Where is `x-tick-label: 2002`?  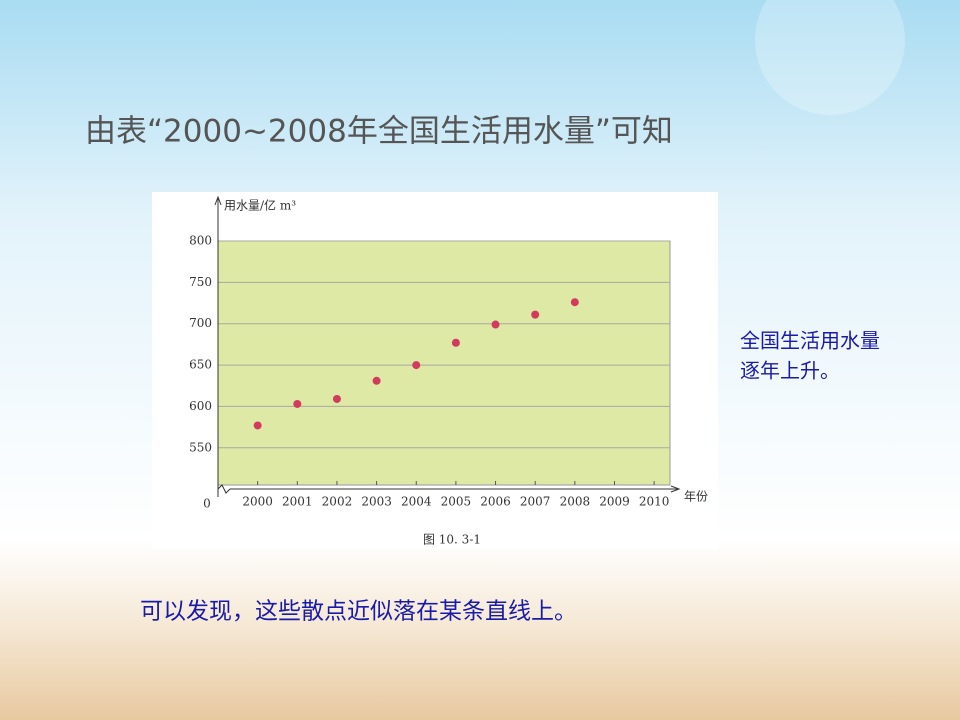
x-tick-label: 2002 is located at coordinates (337, 502).